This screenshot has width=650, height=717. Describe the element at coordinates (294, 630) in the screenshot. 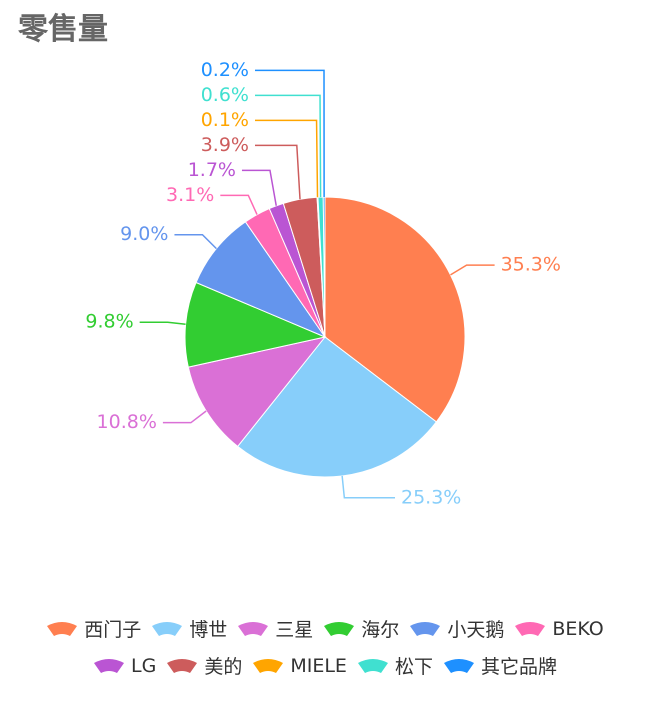

I see `legend-label: 三星` at that location.